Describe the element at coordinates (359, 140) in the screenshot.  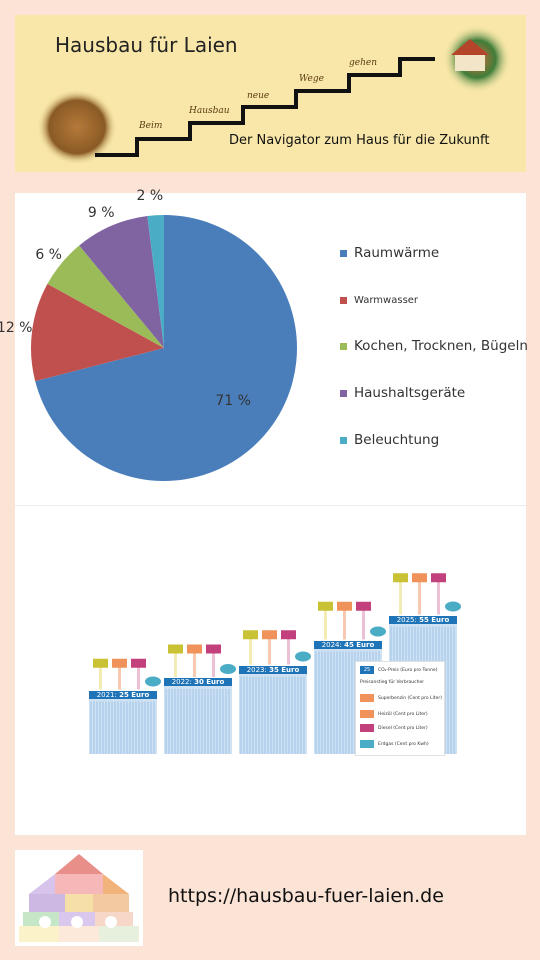
I see `banner-subtitle: Der Navigator zum Haus für die Zukunft` at that location.